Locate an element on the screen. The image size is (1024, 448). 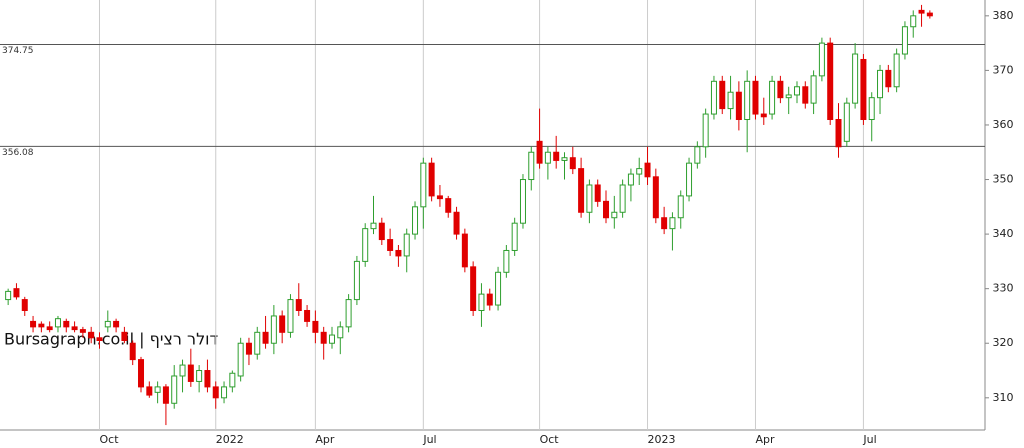
y-tick-label: 310 is located at coordinates (1003, 397).